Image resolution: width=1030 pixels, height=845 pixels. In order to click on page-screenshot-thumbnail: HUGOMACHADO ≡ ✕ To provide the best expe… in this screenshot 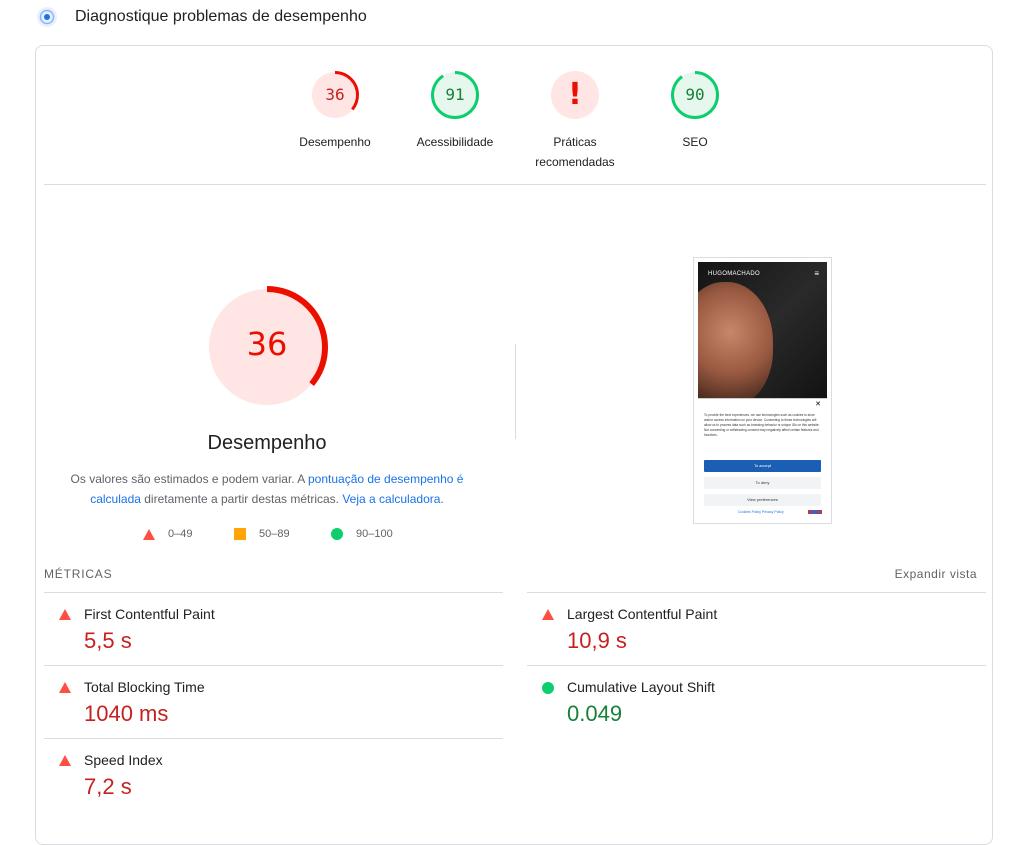, I will do `click(762, 390)`.